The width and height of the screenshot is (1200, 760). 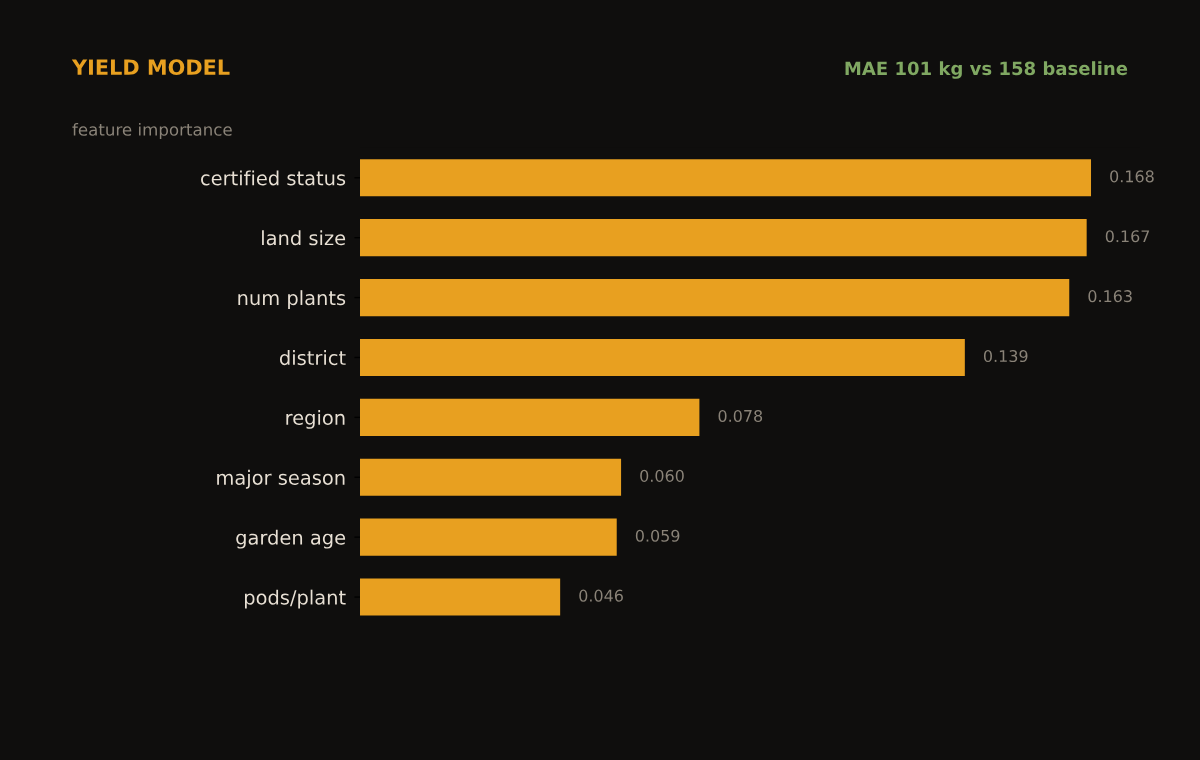 I want to click on text: MAE 101 kg vs 158 baseline, so click(x=986, y=70).